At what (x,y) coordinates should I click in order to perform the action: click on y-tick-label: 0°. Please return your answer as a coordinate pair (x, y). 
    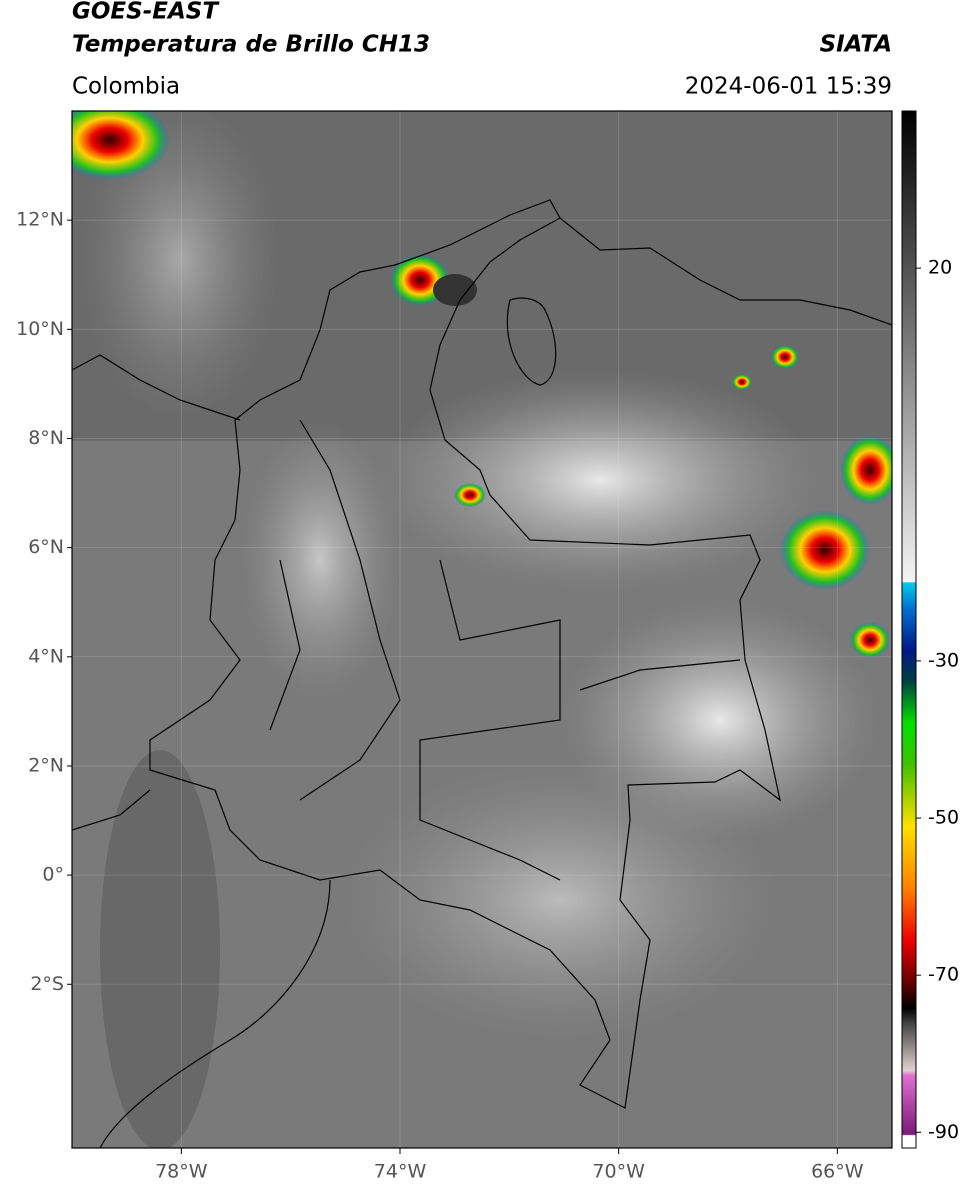
    Looking at the image, I should click on (53, 875).